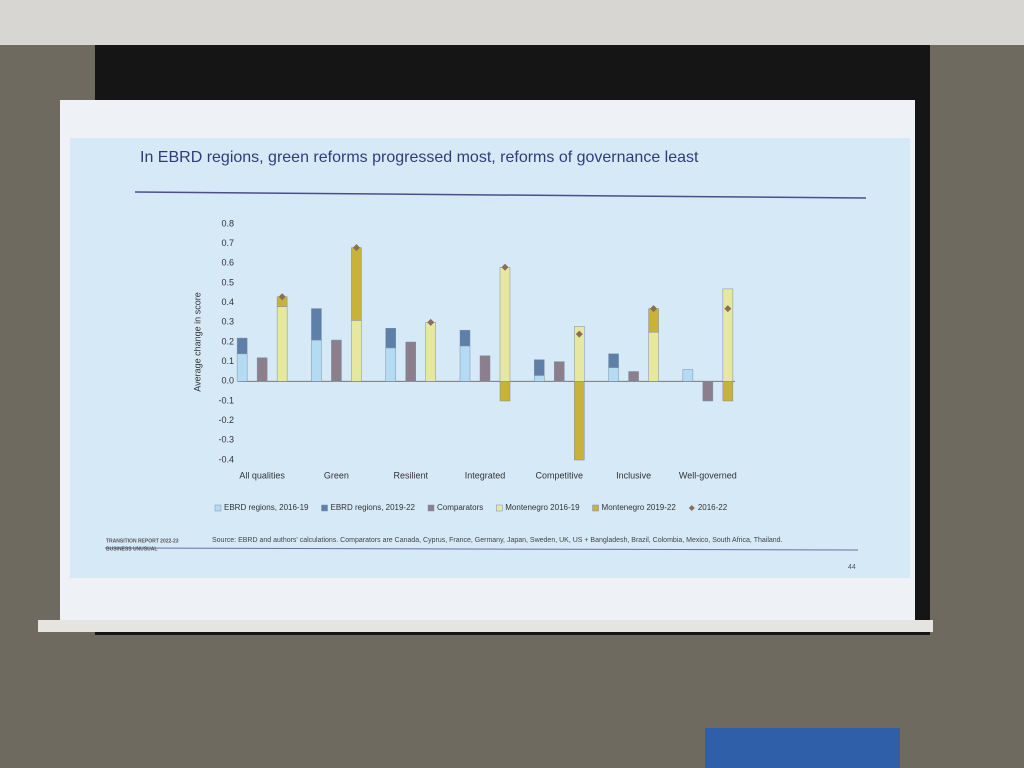 The image size is (1024, 768). I want to click on legend-label: Comparators, so click(460, 507).